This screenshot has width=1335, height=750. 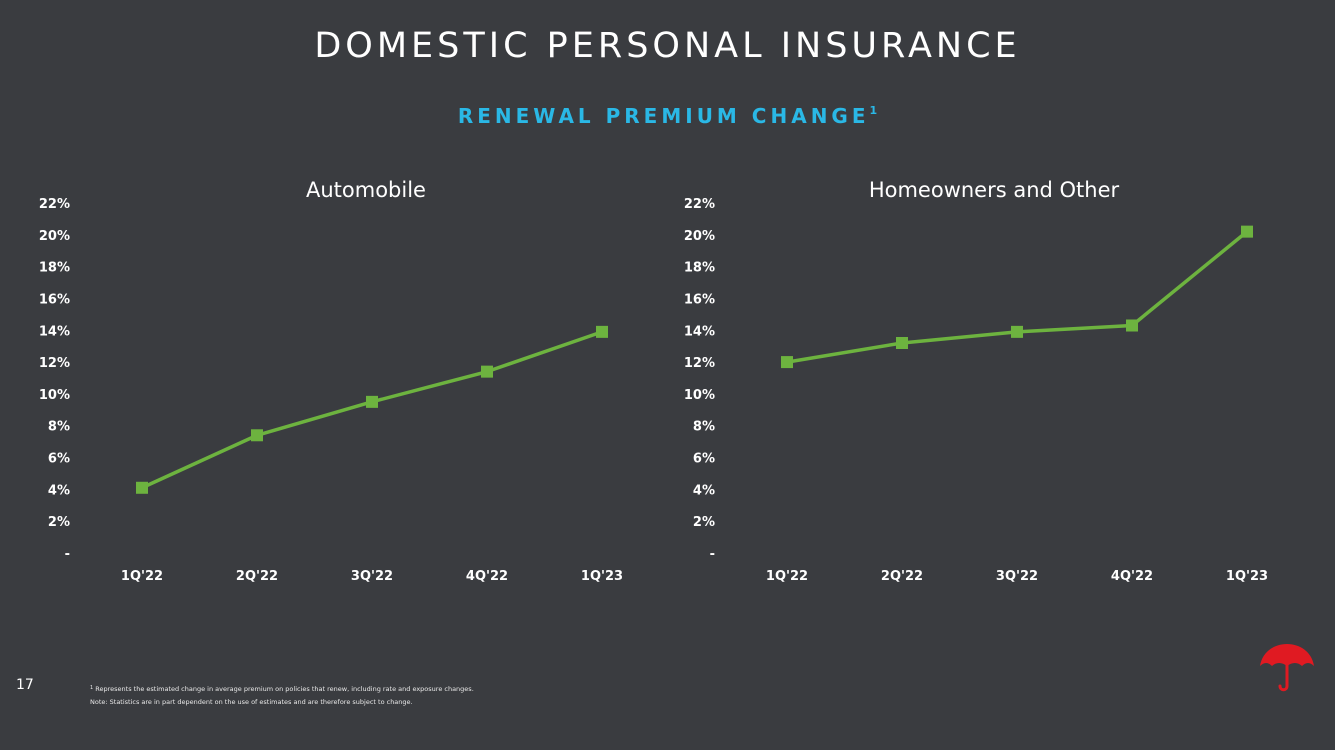 What do you see at coordinates (699, 204) in the screenshot?
I see `homeowners-y-tick-label: 22%` at bounding box center [699, 204].